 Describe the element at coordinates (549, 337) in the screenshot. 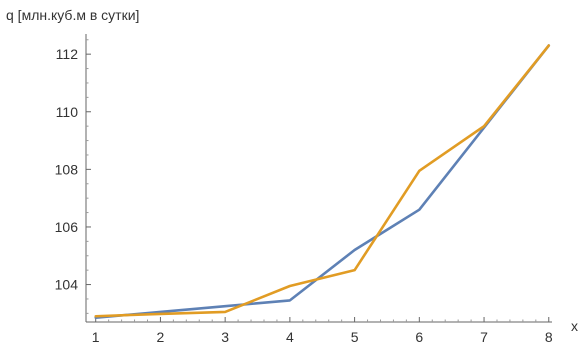

I see `x-tick-label: 8` at that location.